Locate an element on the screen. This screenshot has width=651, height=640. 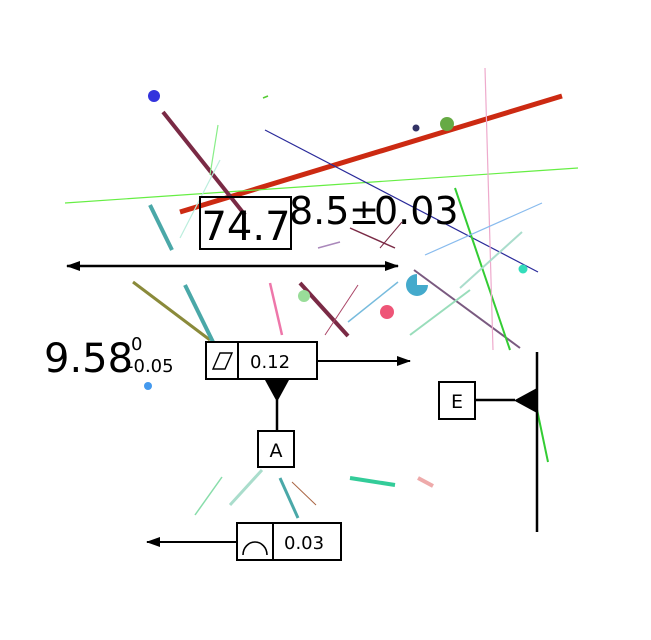
toleranced-dimension: 8.5 ± 0.03 is located at coordinates (374, 211).